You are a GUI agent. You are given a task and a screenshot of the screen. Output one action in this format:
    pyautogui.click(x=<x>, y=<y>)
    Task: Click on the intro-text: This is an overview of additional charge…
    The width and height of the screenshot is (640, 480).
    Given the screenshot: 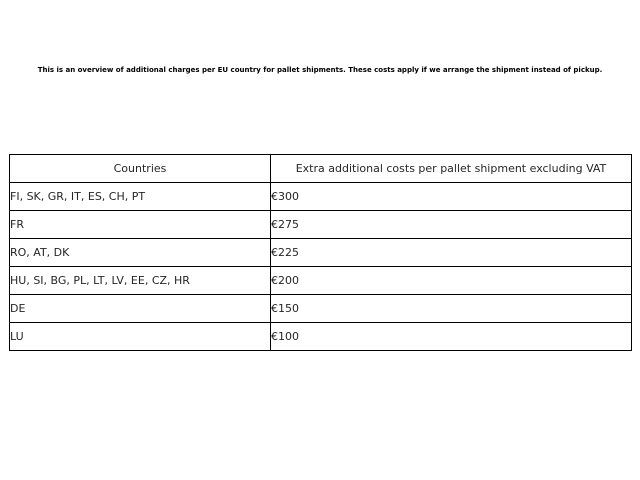 What is the action you would take?
    pyautogui.click(x=320, y=70)
    